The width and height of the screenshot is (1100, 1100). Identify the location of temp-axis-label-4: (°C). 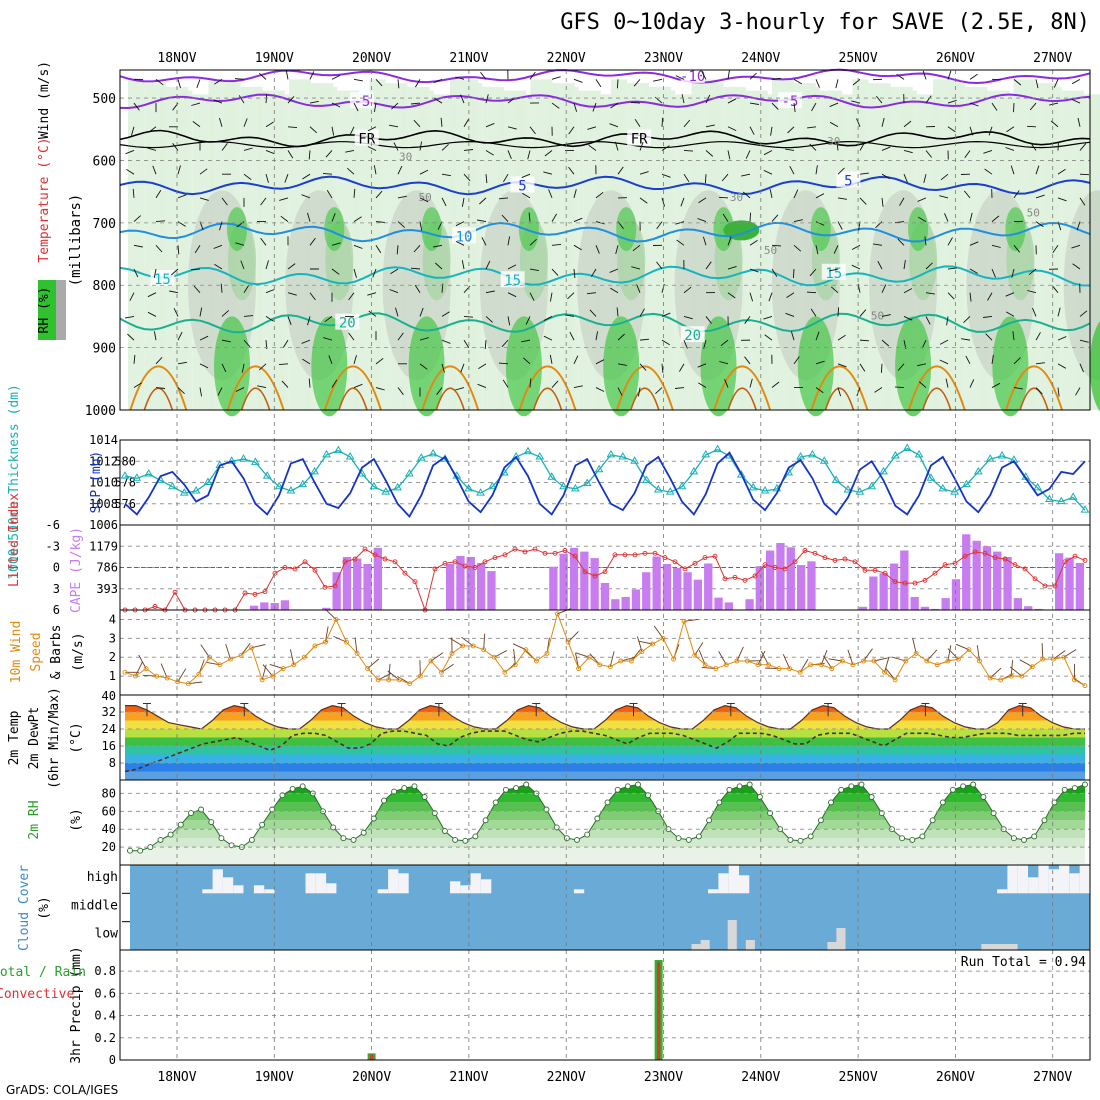
(76, 737).